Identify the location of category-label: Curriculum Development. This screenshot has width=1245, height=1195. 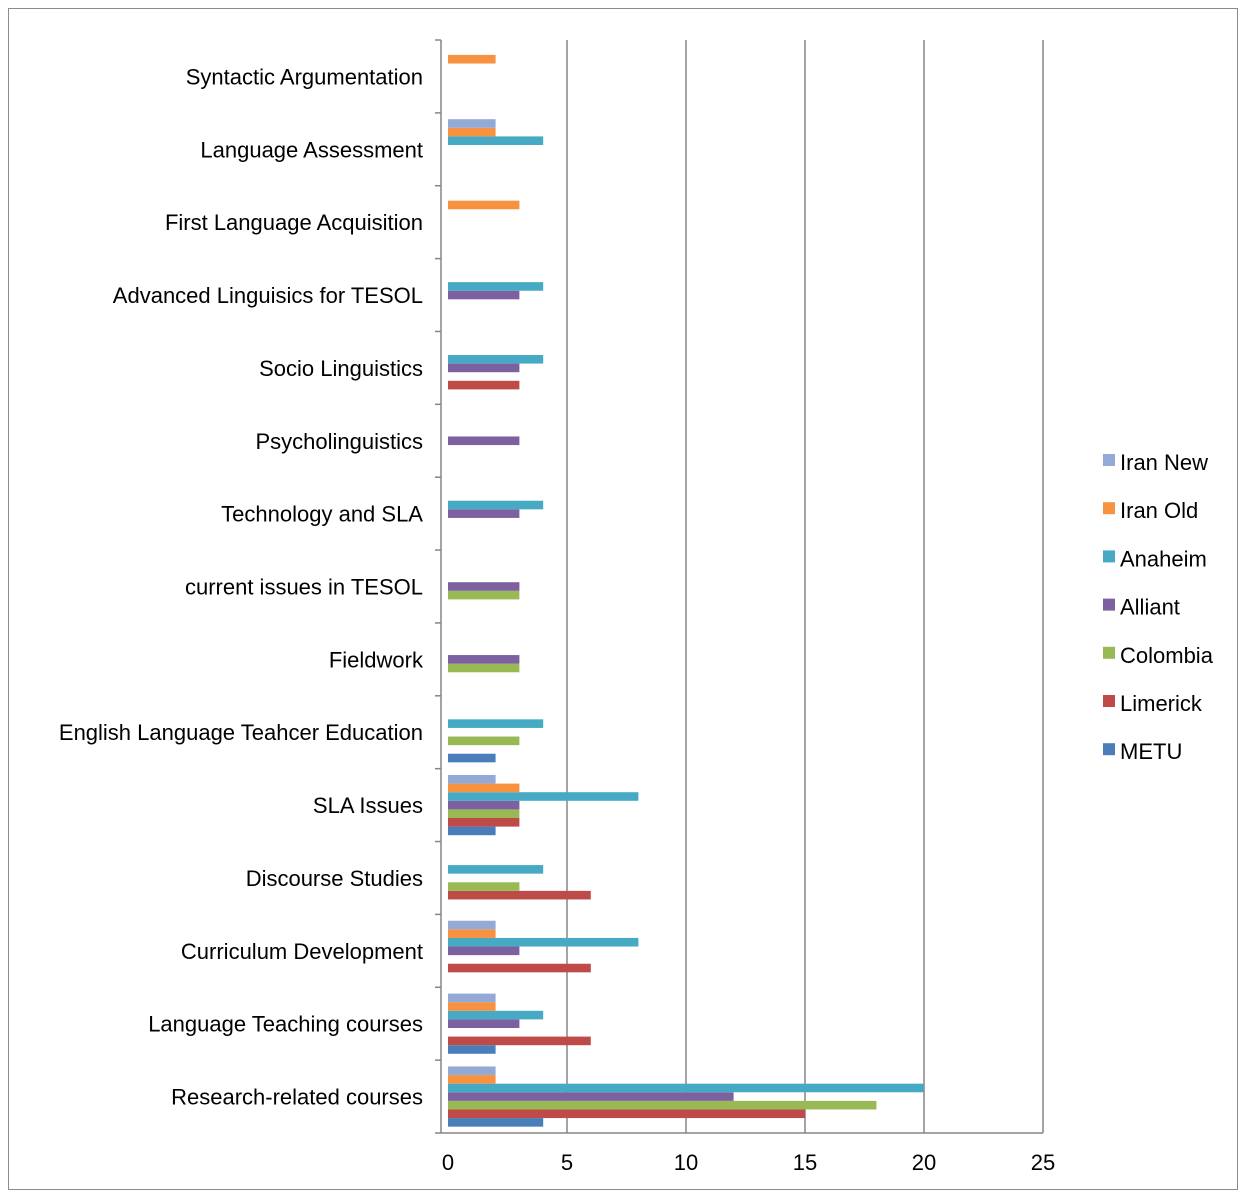
(302, 951).